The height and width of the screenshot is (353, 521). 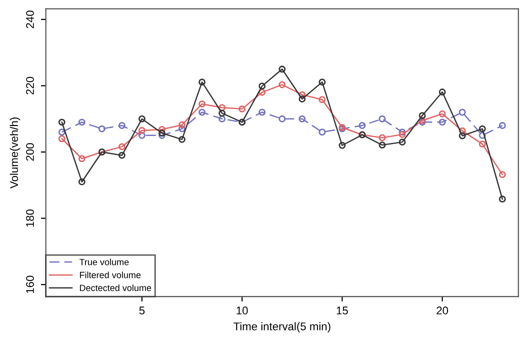 What do you see at coordinates (30, 19) in the screenshot?
I see `y-tick-label: 240` at bounding box center [30, 19].